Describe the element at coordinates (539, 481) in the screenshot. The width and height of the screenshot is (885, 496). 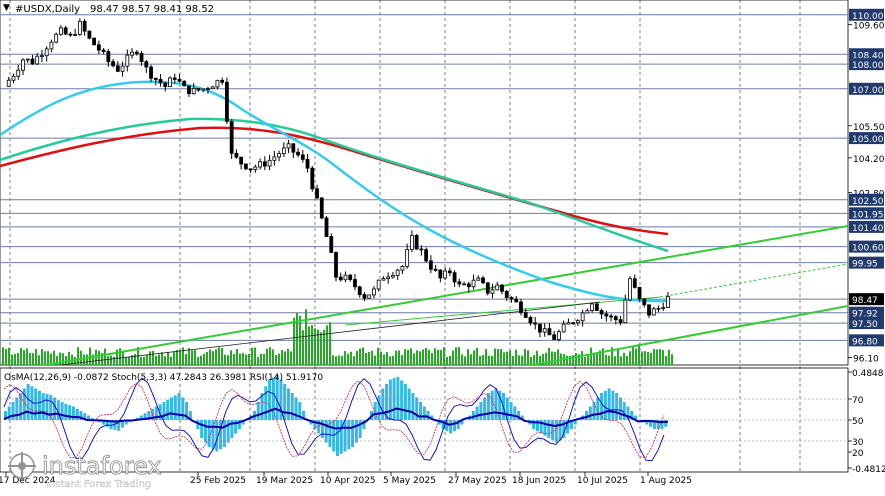
I see `time-axis-label: 18 Jun 2025` at that location.